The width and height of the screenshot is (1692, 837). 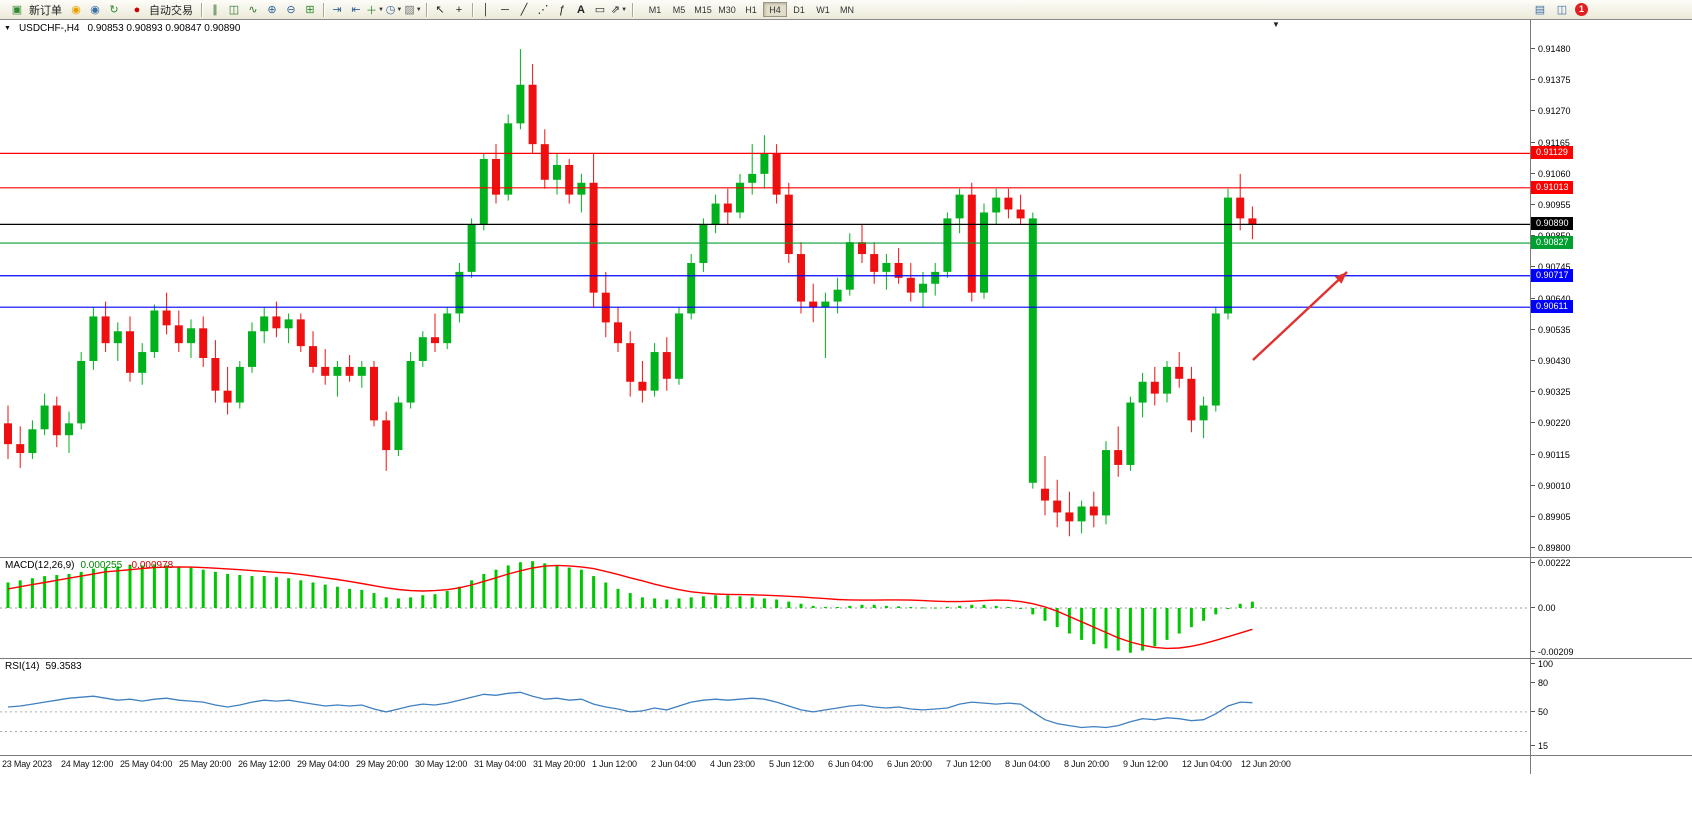 I want to click on price-tick: 0.91270, so click(x=1551, y=111).